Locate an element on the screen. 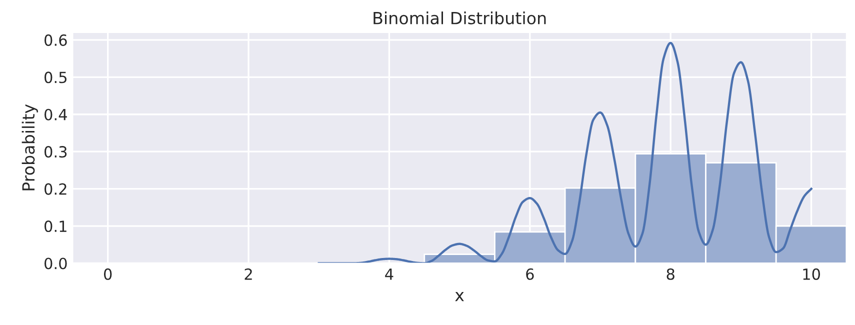 The height and width of the screenshot is (325, 855). x-axis-title: x is located at coordinates (459, 297).